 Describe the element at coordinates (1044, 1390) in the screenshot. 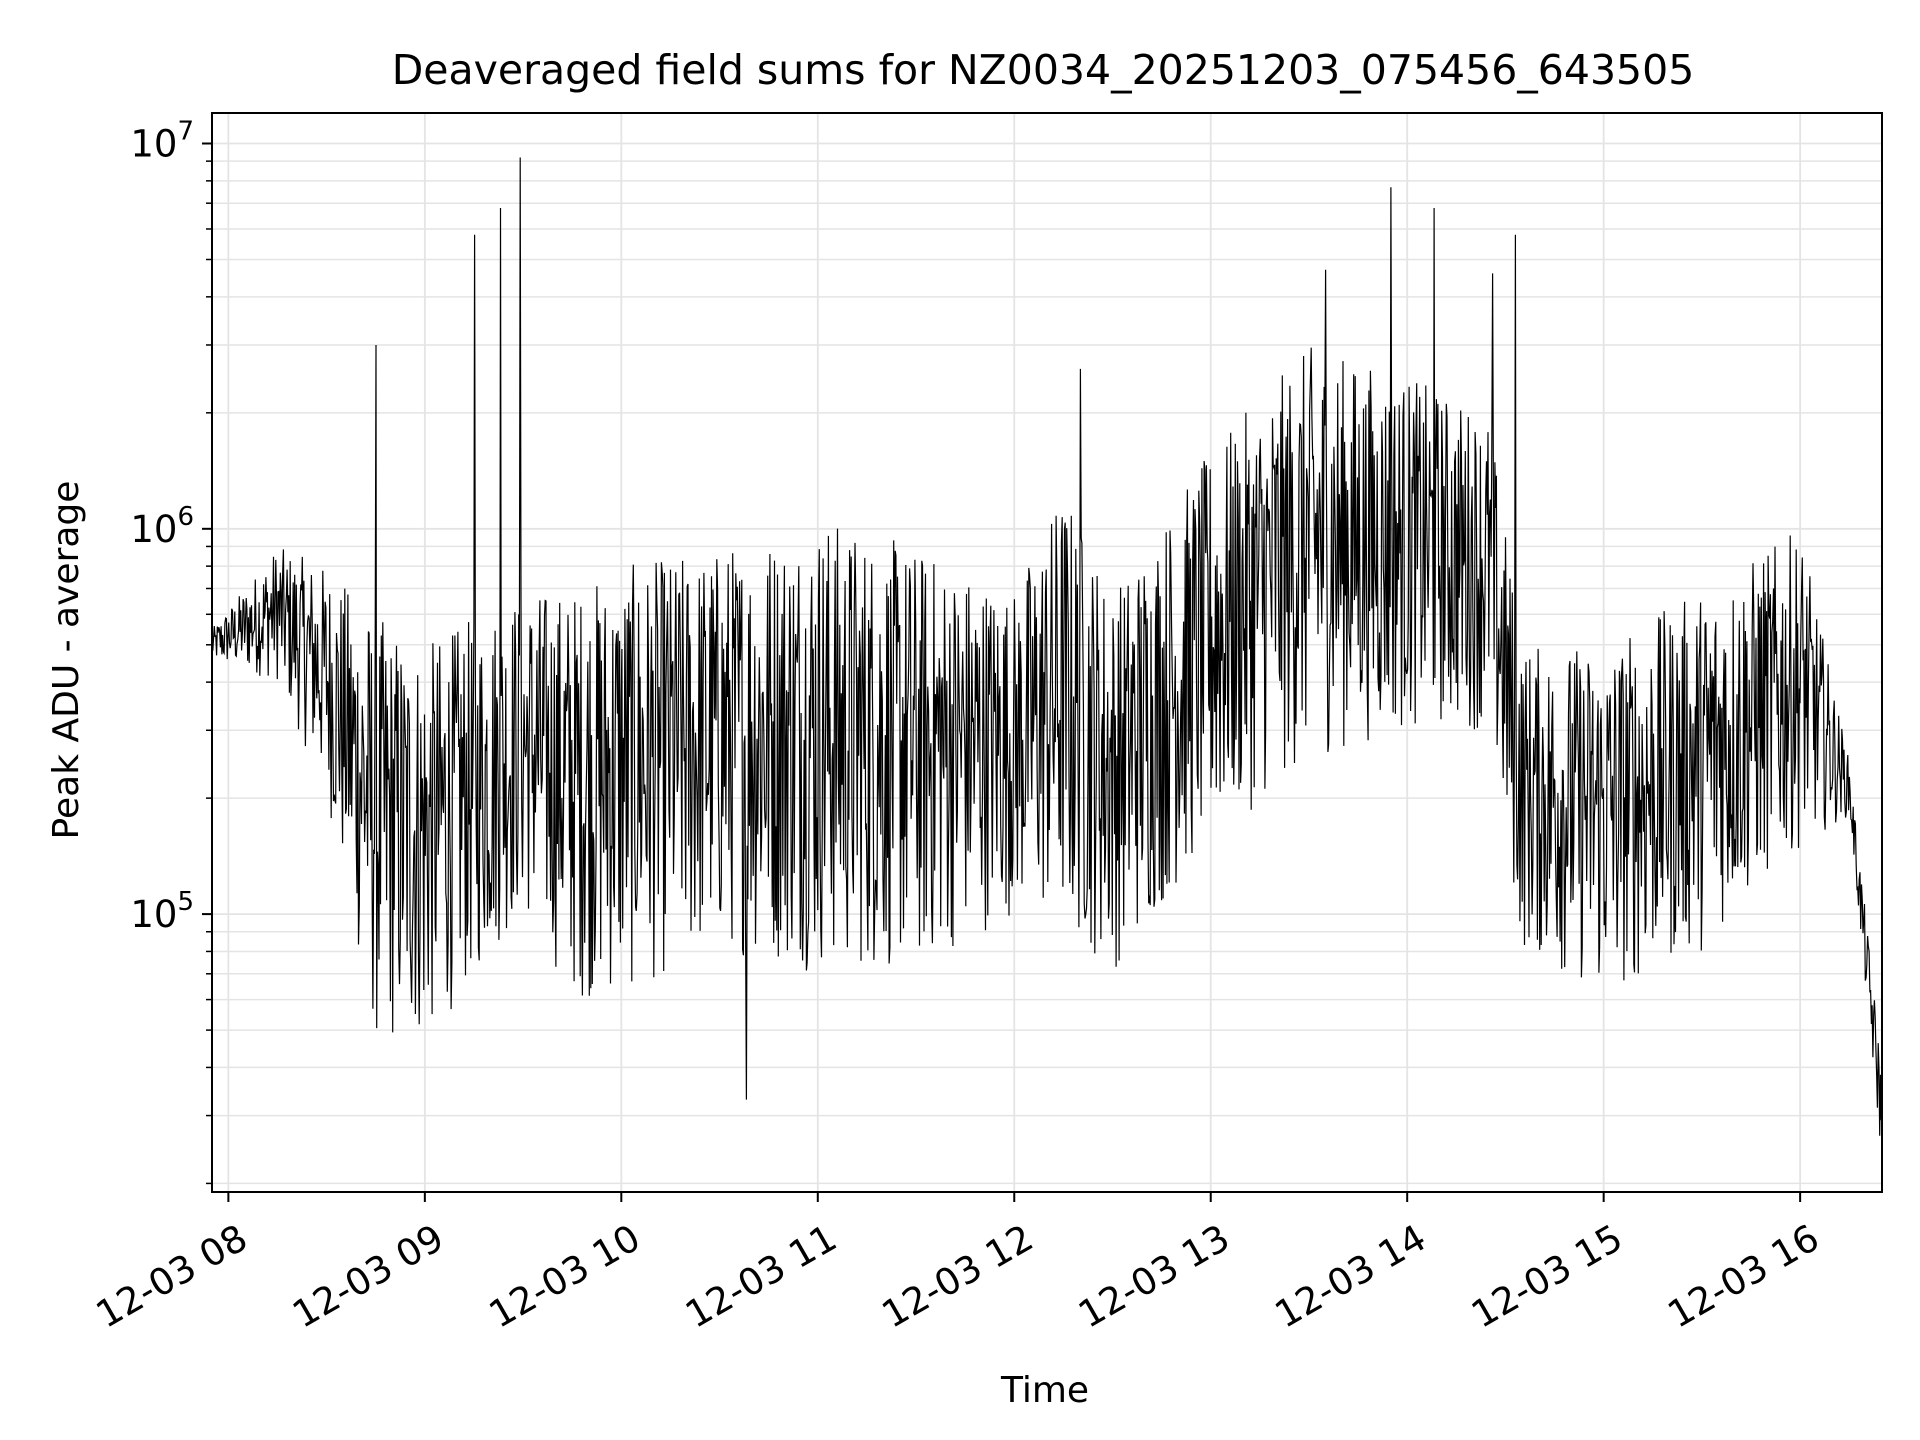

I see `x-axis-label: Time` at that location.